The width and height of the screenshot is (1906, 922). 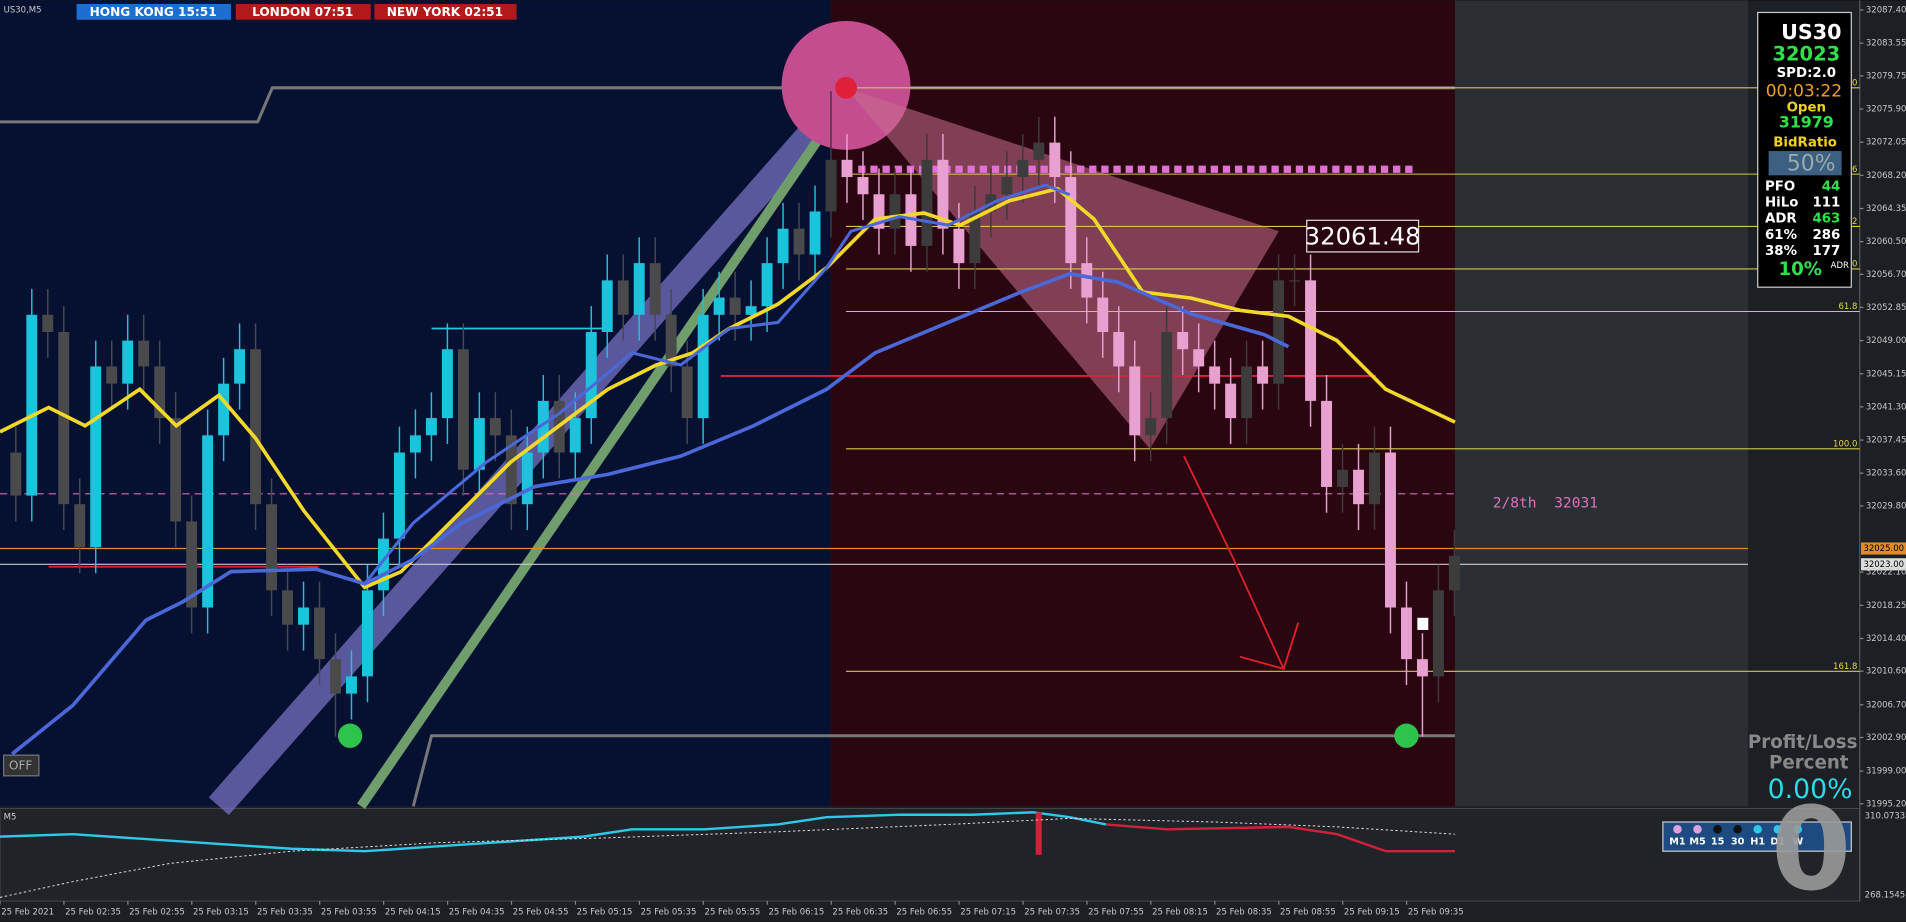 What do you see at coordinates (1886, 374) in the screenshot?
I see `y-tick-label: 32045.15` at bounding box center [1886, 374].